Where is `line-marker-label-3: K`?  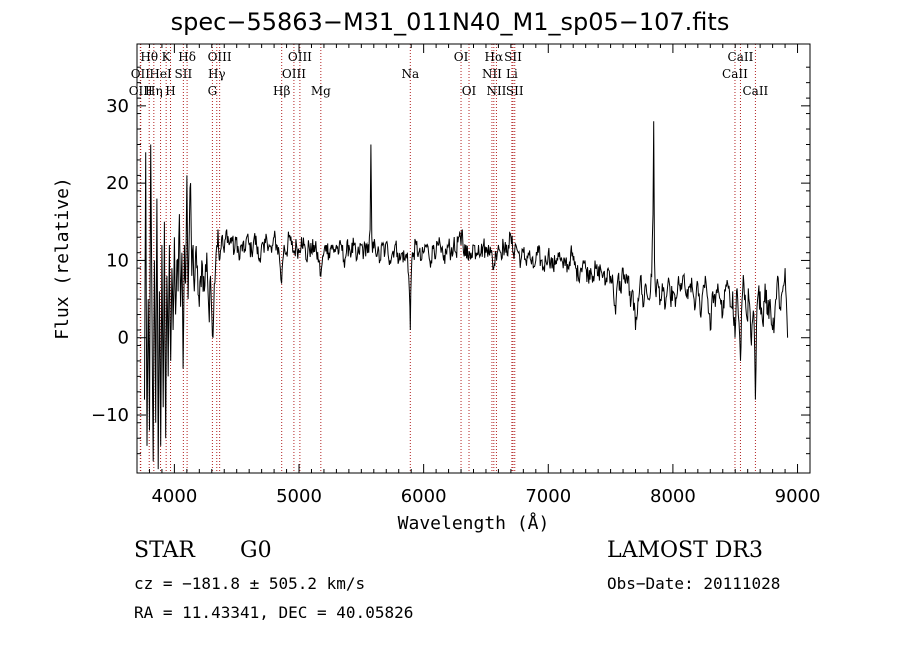 line-marker-label-3: K is located at coordinates (167, 57).